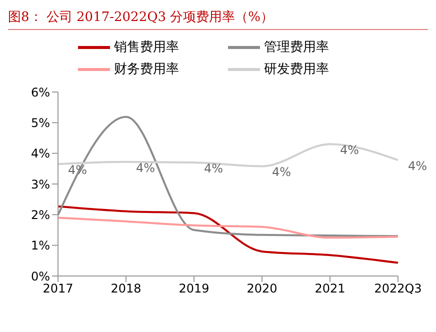  I want to click on y-tick-label: 2%, so click(40, 215).